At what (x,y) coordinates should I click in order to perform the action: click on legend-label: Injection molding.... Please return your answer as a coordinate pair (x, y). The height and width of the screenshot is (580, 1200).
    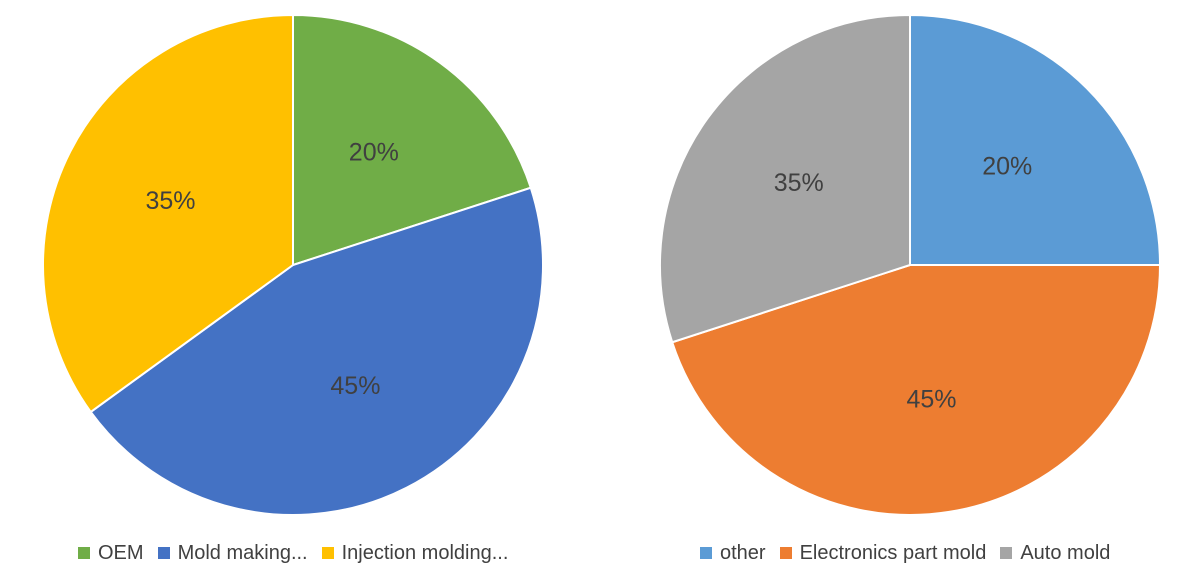
    Looking at the image, I should click on (425, 552).